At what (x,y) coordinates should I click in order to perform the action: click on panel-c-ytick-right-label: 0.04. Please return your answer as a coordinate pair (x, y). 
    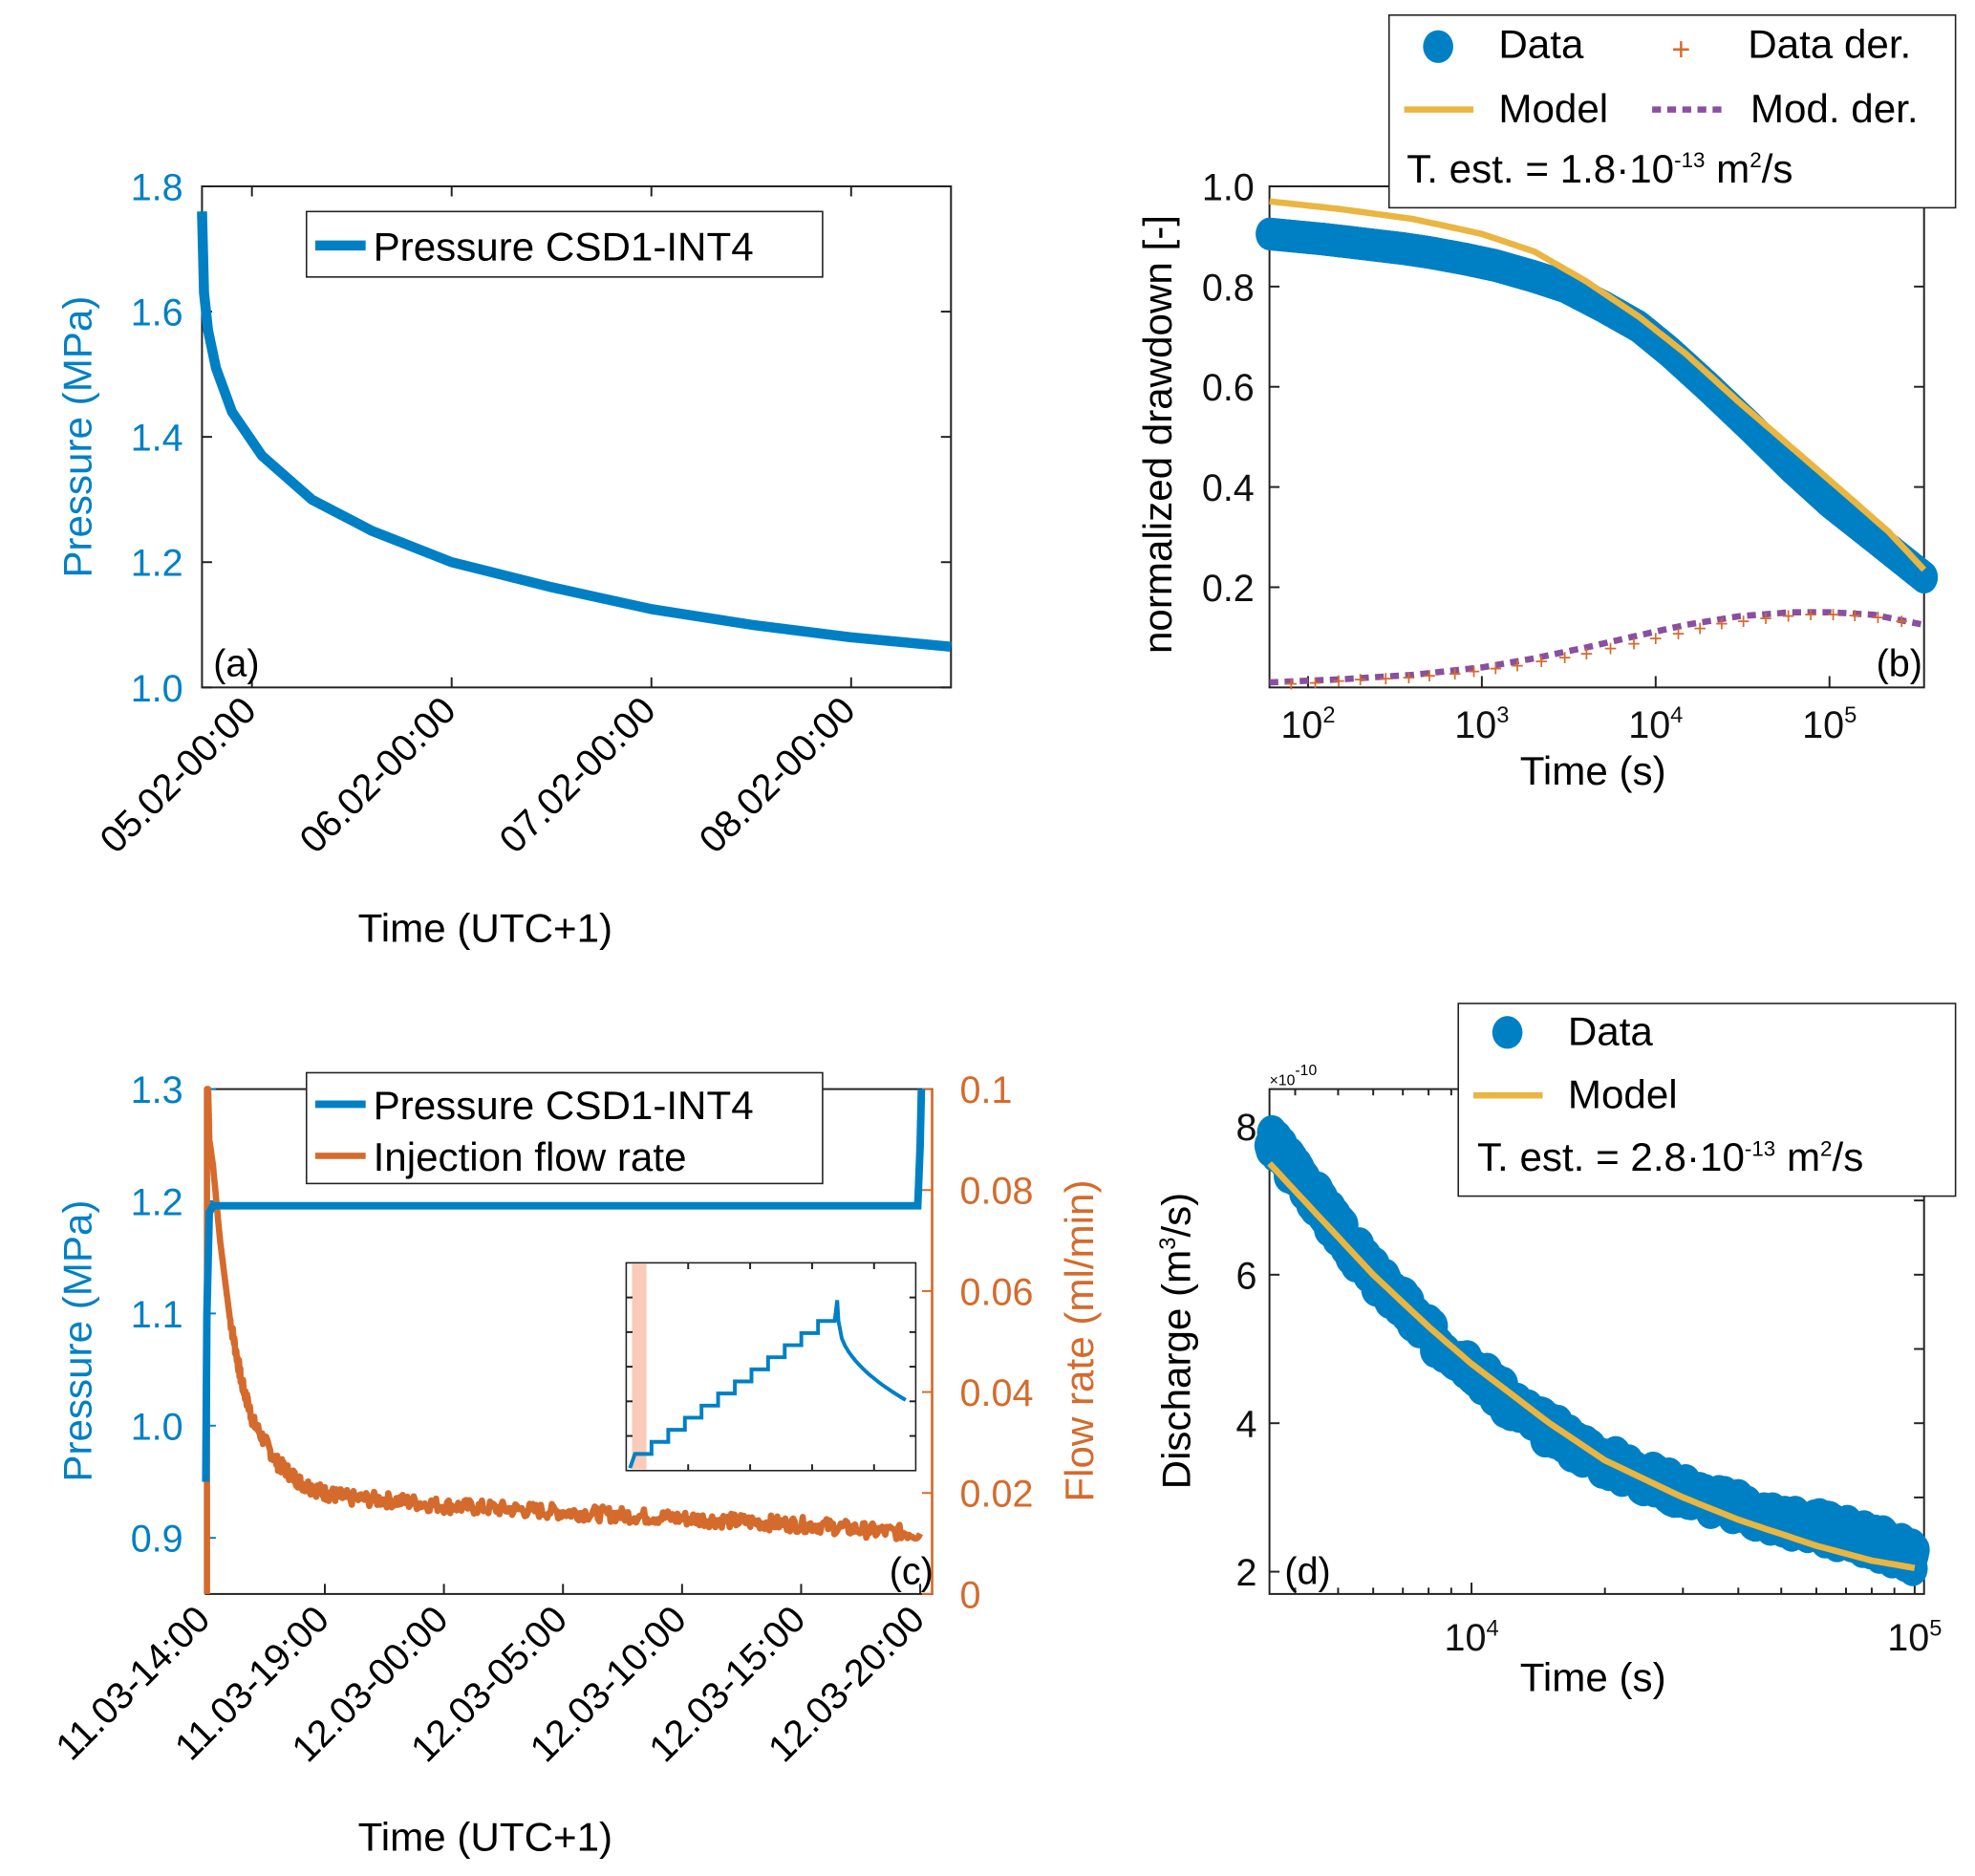
    Looking at the image, I should click on (997, 1393).